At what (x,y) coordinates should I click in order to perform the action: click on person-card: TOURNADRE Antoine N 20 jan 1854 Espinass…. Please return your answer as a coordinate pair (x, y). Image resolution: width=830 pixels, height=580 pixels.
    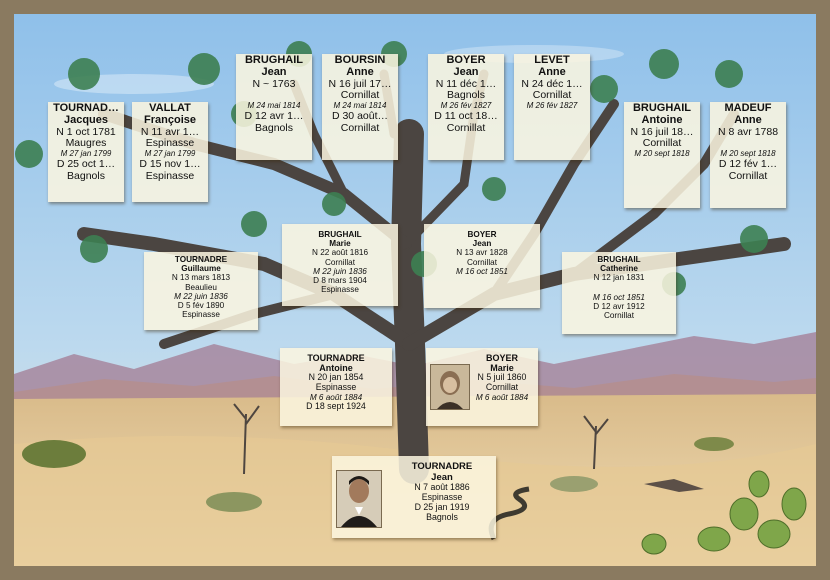
    Looking at the image, I should click on (336, 387).